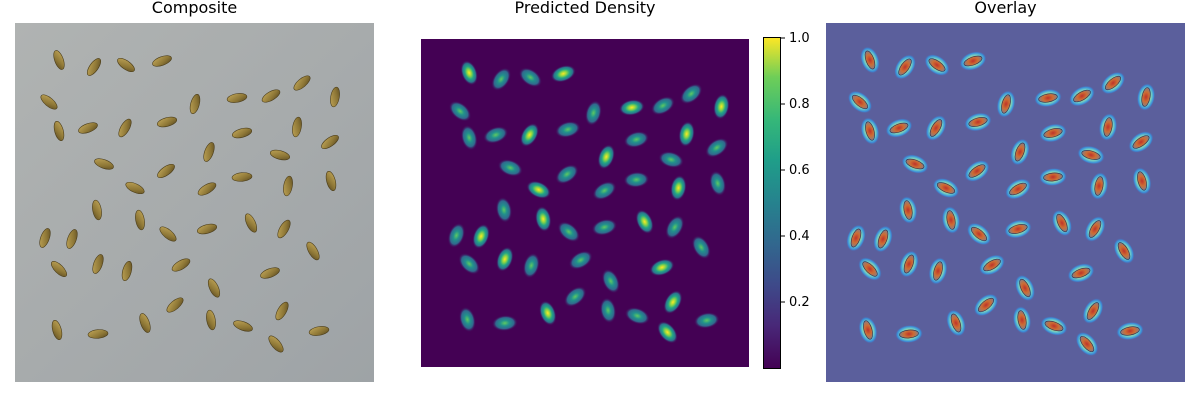 This screenshot has width=1200, height=400. Describe the element at coordinates (799, 236) in the screenshot. I see `colorbar-tick-label: 0.4` at that location.